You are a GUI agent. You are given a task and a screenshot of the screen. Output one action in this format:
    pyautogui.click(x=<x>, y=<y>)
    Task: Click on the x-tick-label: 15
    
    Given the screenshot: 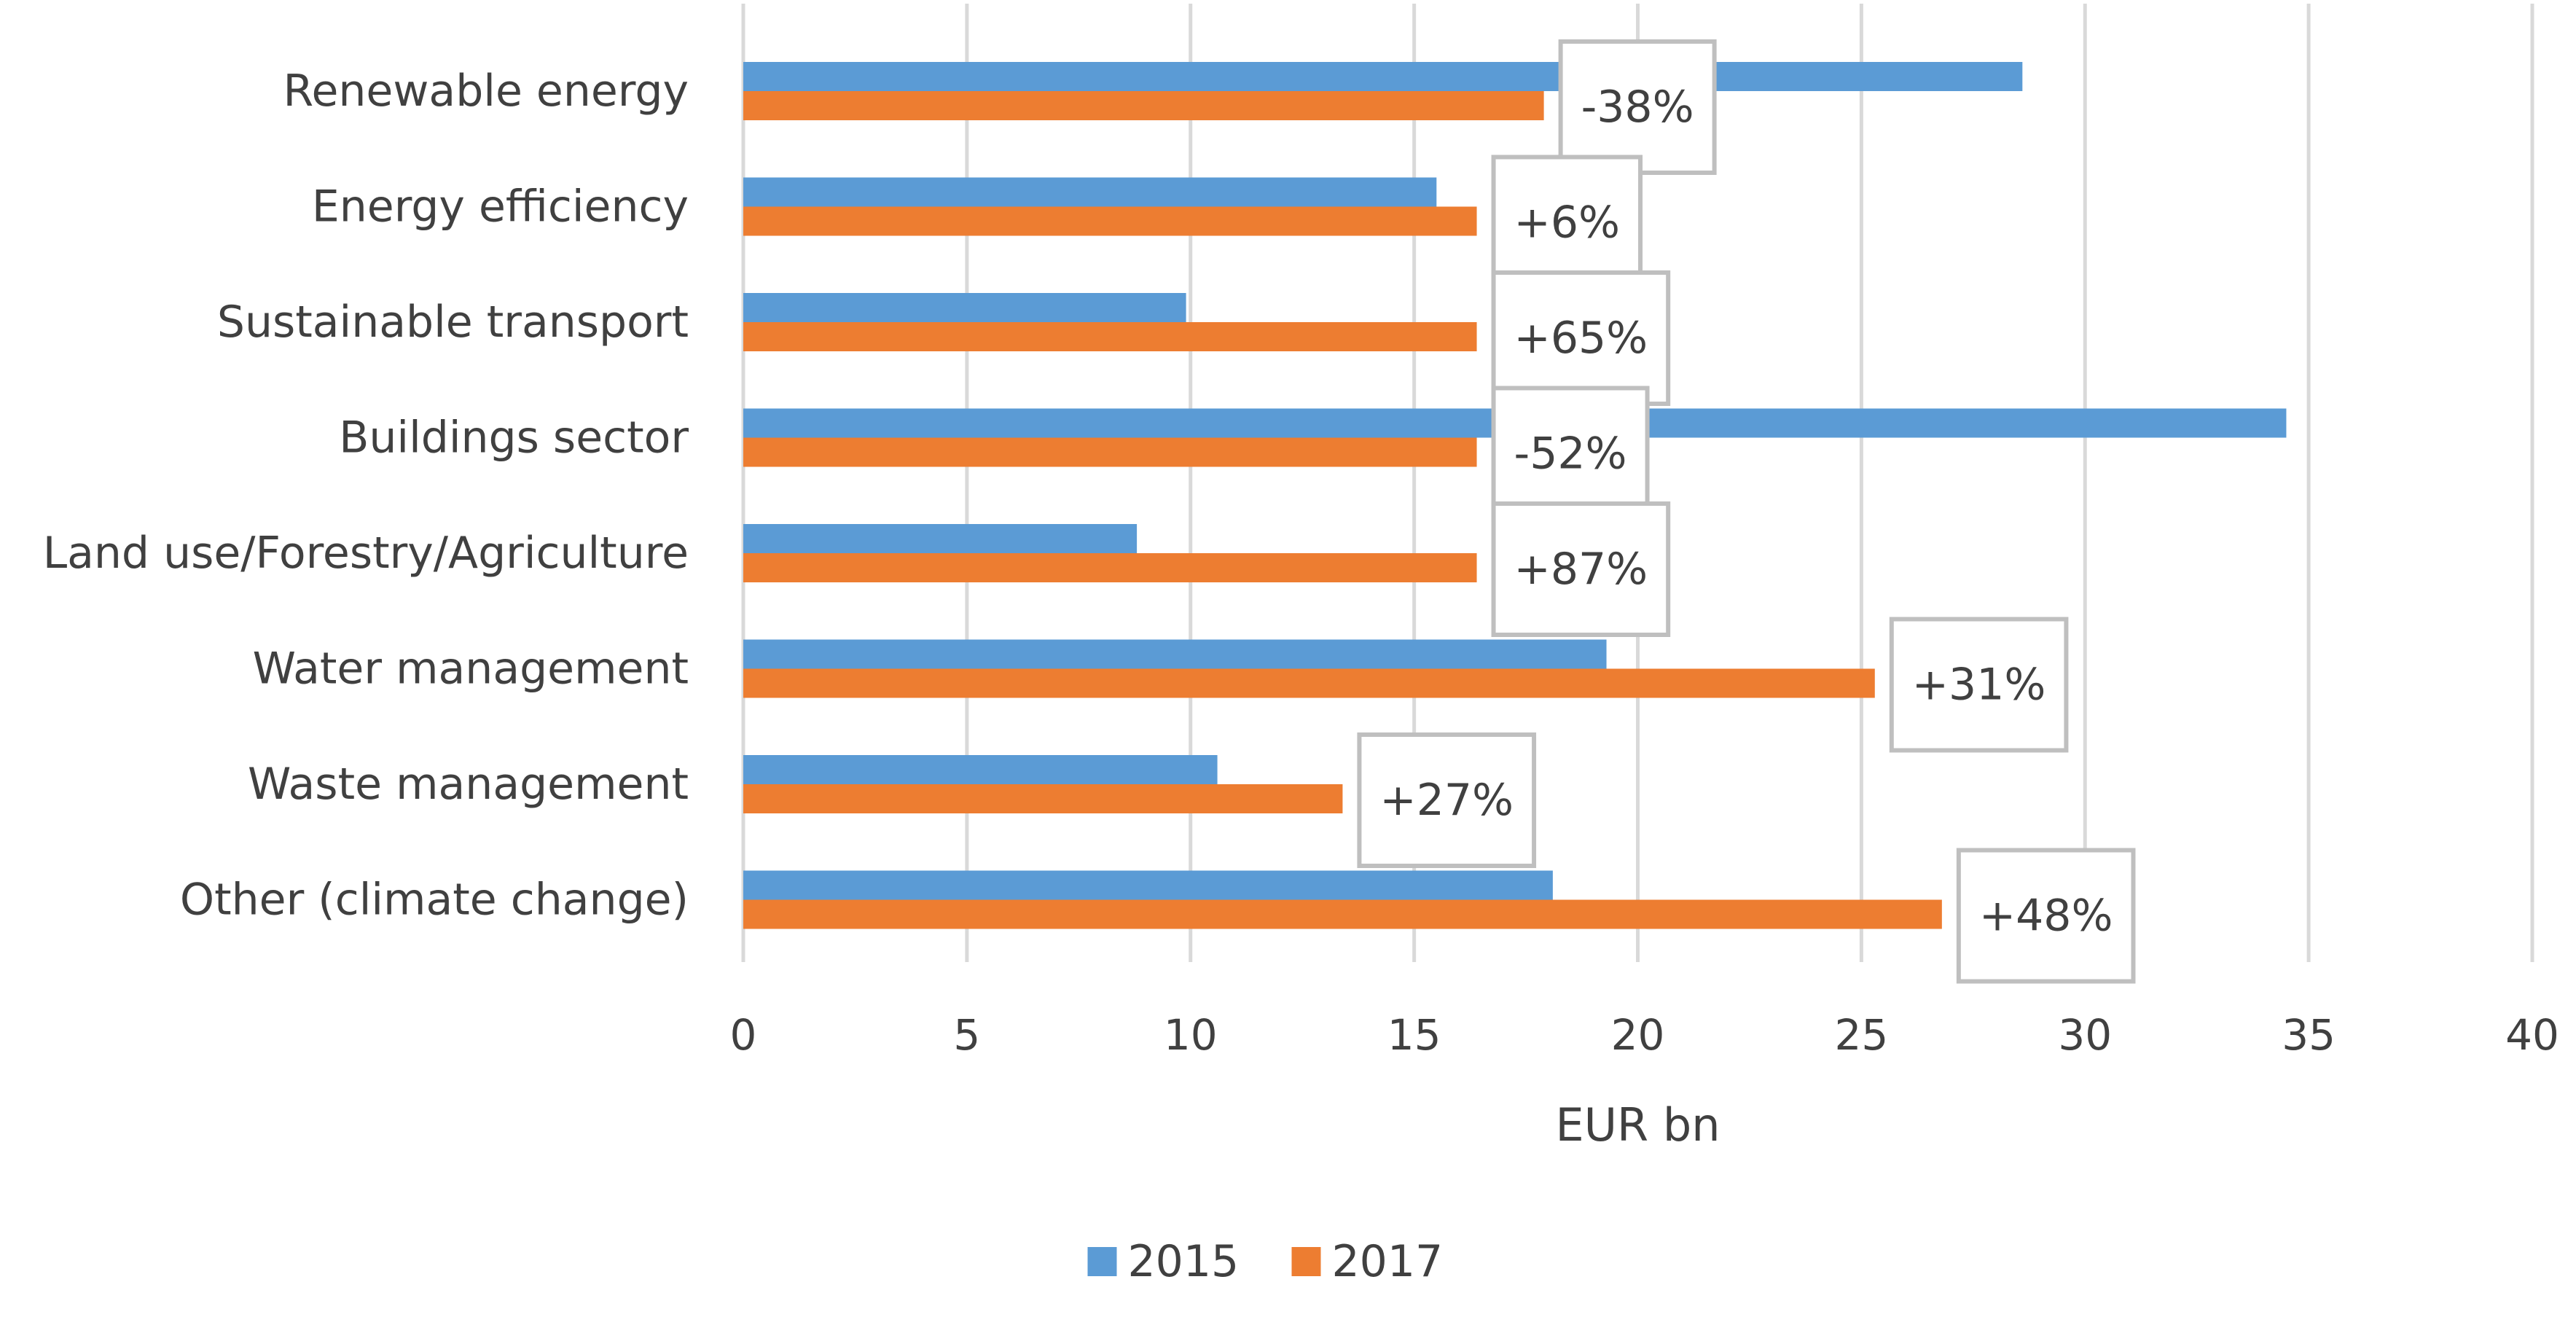 What is the action you would take?
    pyautogui.click(x=1414, y=1035)
    